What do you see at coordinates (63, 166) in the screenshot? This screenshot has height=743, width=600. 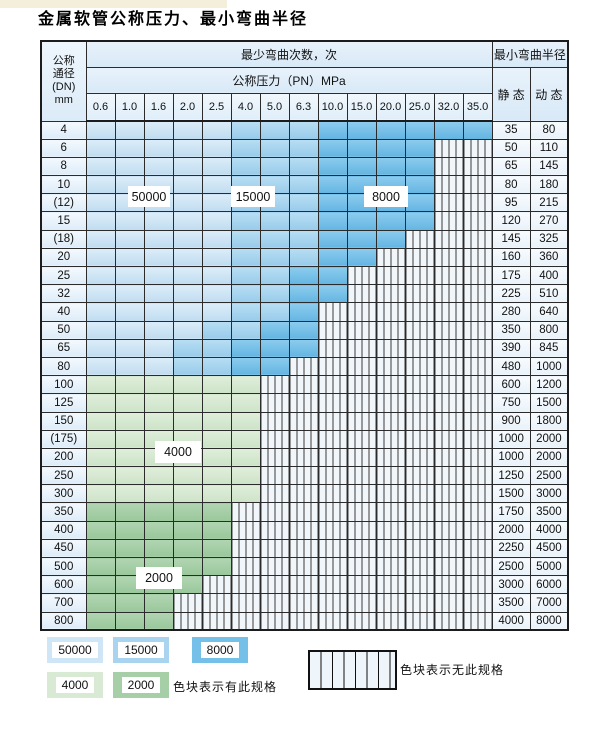 I see `dn-cell: 8` at bounding box center [63, 166].